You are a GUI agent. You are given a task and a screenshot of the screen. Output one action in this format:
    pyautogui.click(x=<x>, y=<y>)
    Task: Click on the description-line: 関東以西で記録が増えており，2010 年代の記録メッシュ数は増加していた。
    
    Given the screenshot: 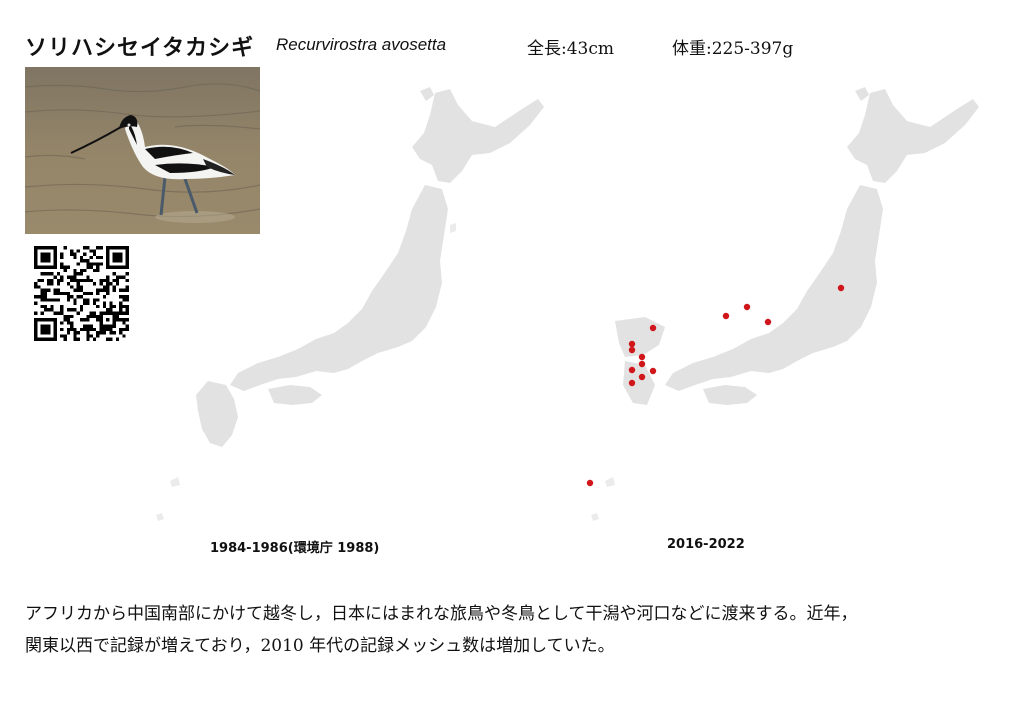 What is the action you would take?
    pyautogui.click(x=320, y=646)
    